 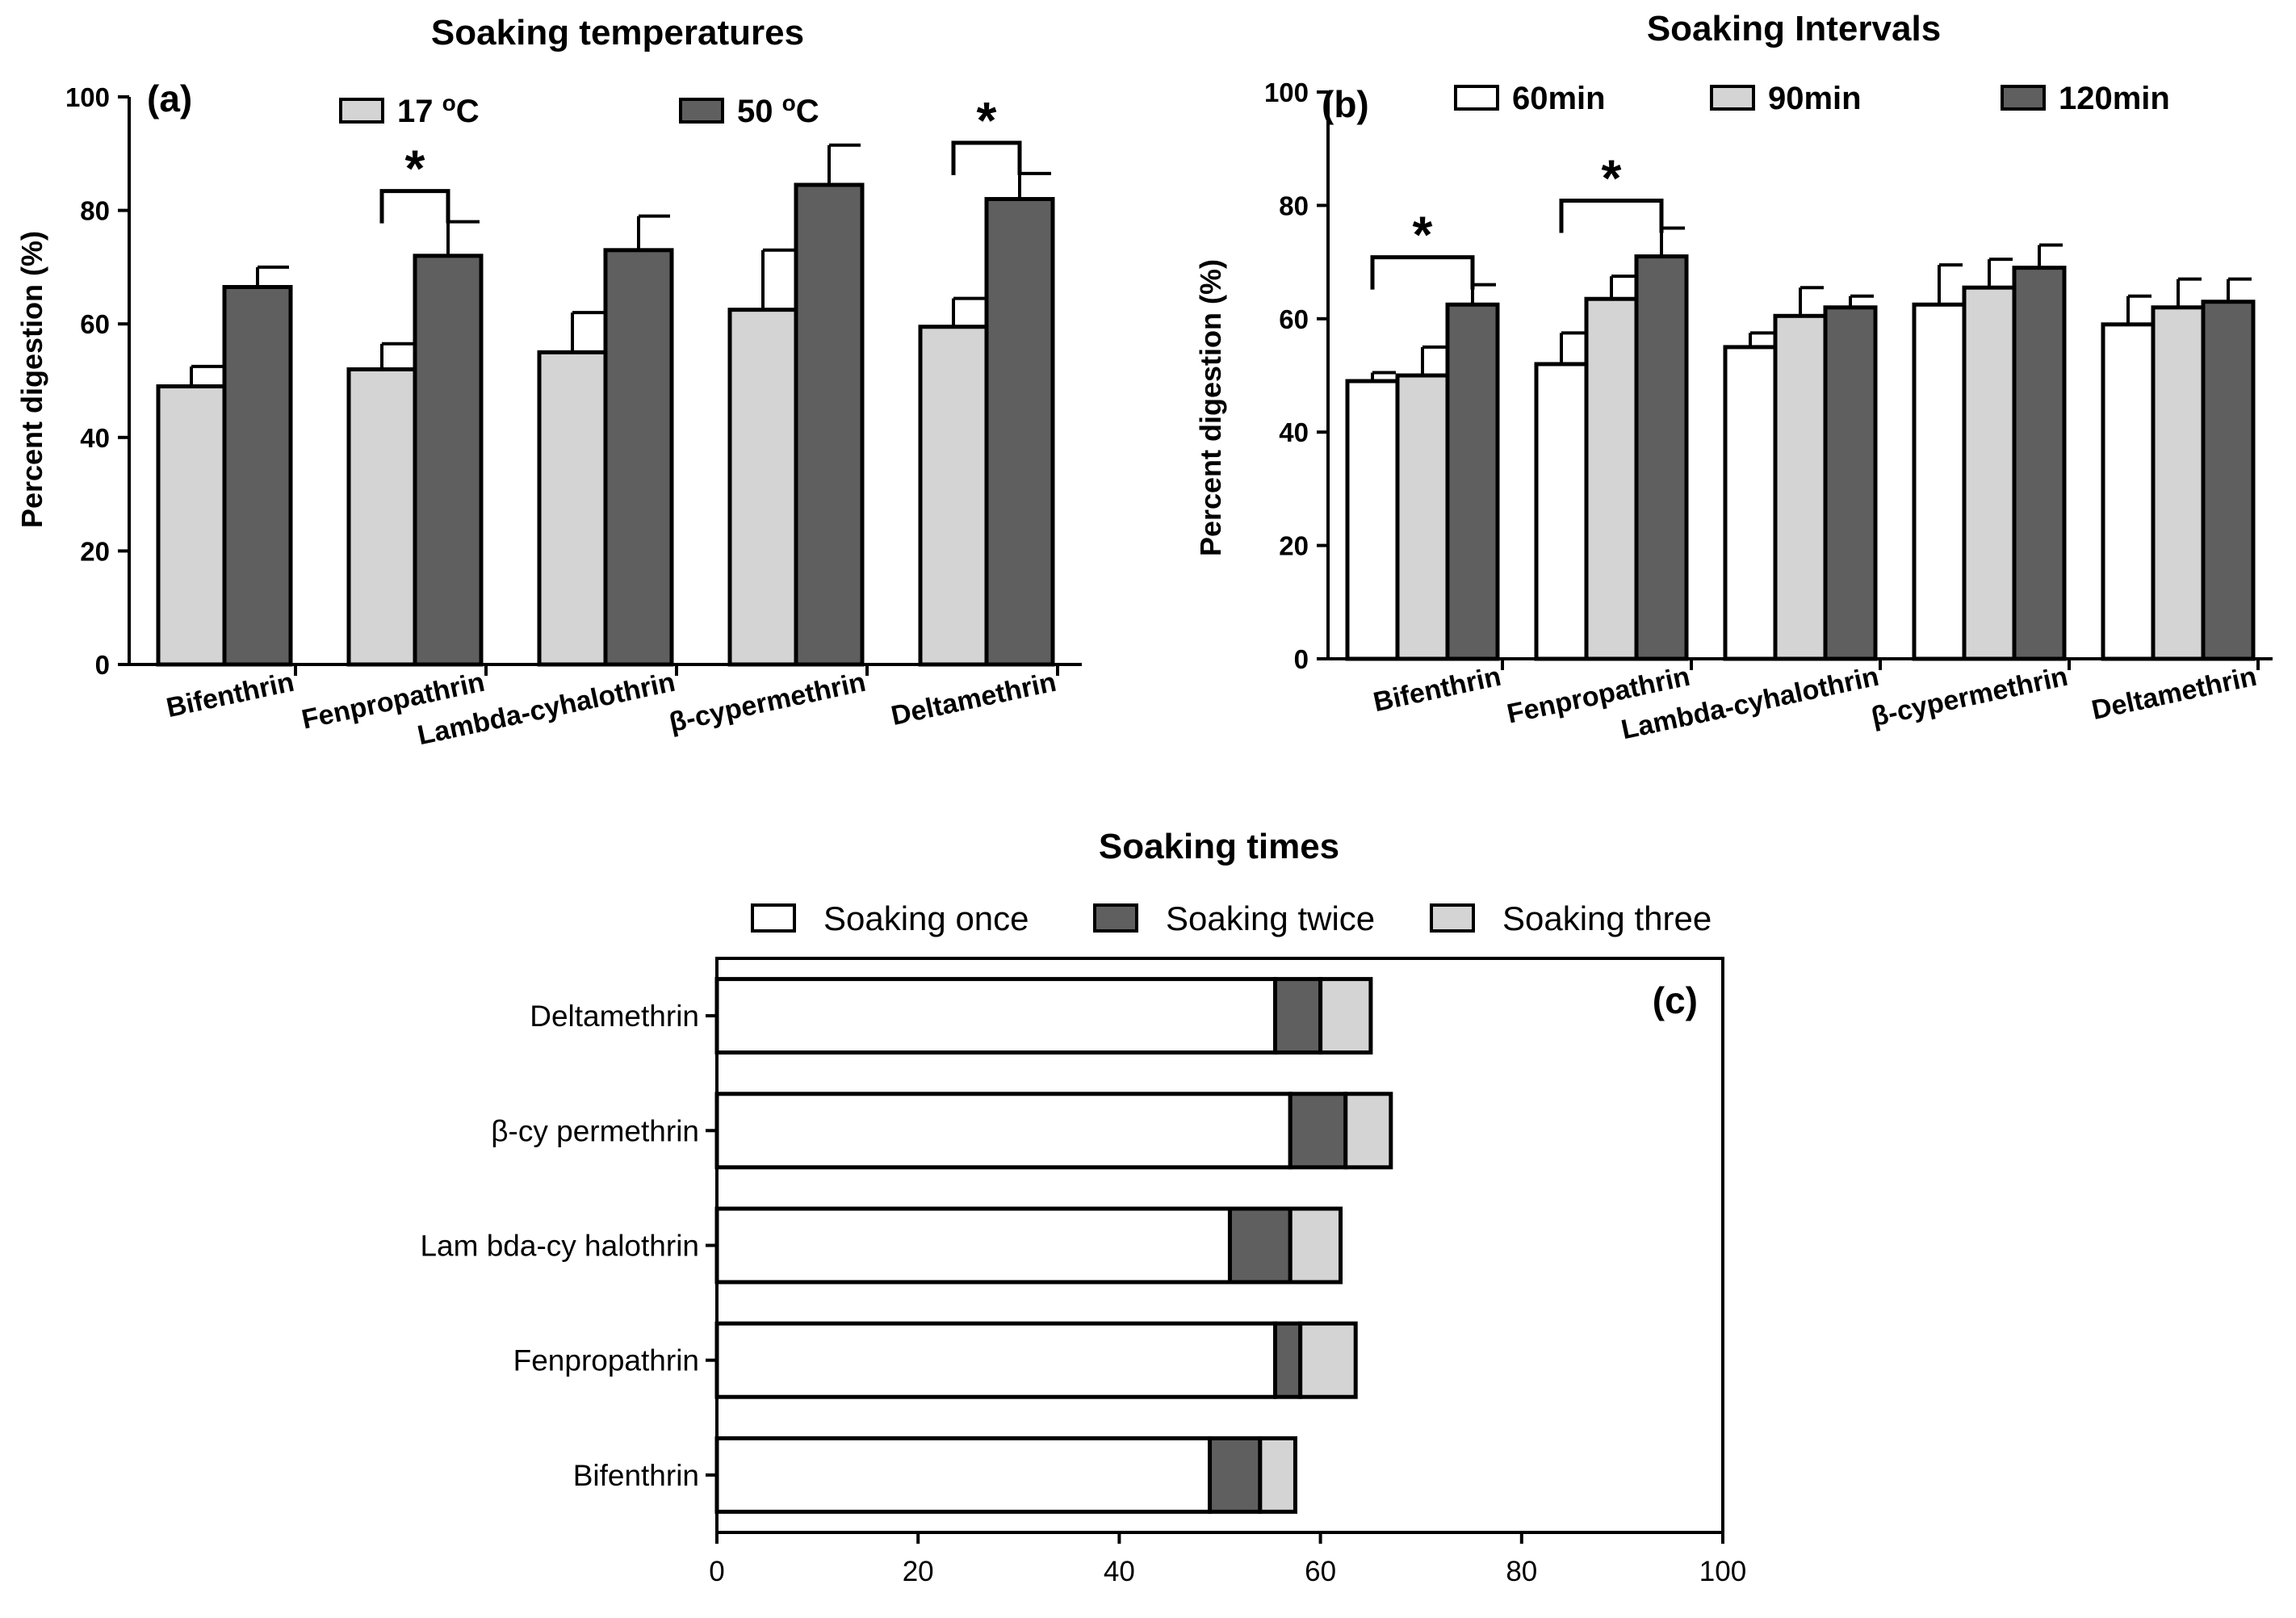 What do you see at coordinates (778, 109) in the screenshot?
I see `legend-label: 50 oC` at bounding box center [778, 109].